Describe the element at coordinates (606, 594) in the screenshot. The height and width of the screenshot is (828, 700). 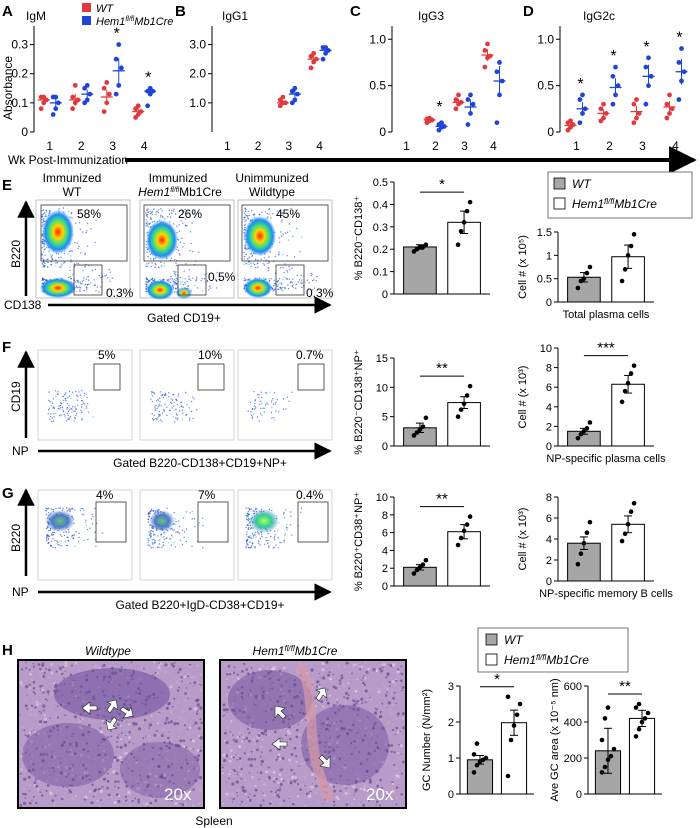
I see `x-axis-caption: NP-specific memory B cells` at that location.